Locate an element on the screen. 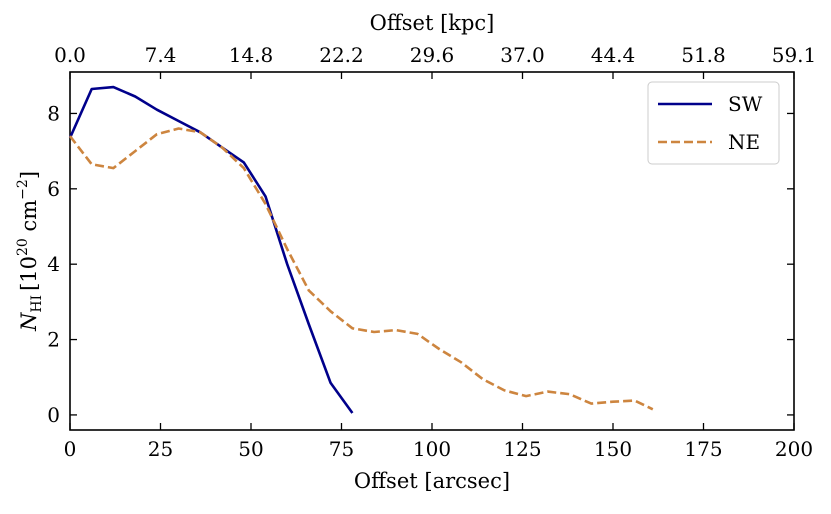 This screenshot has height=514, width=831. y-axis-unit-mid: cm is located at coordinates (29, 219).